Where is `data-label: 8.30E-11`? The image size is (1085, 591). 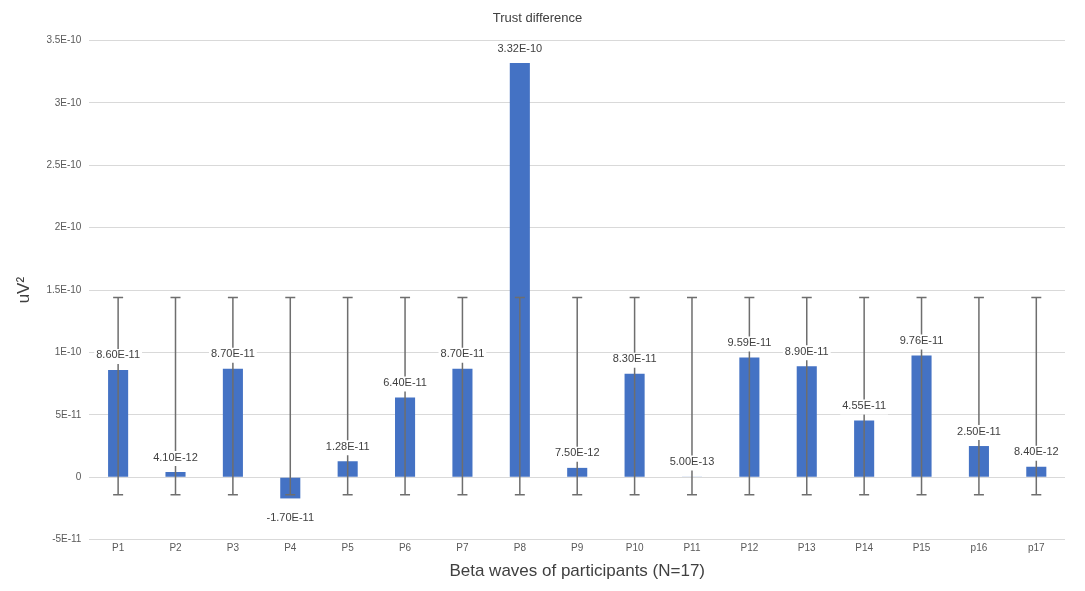
data-label: 8.30E-11 is located at coordinates (634, 358).